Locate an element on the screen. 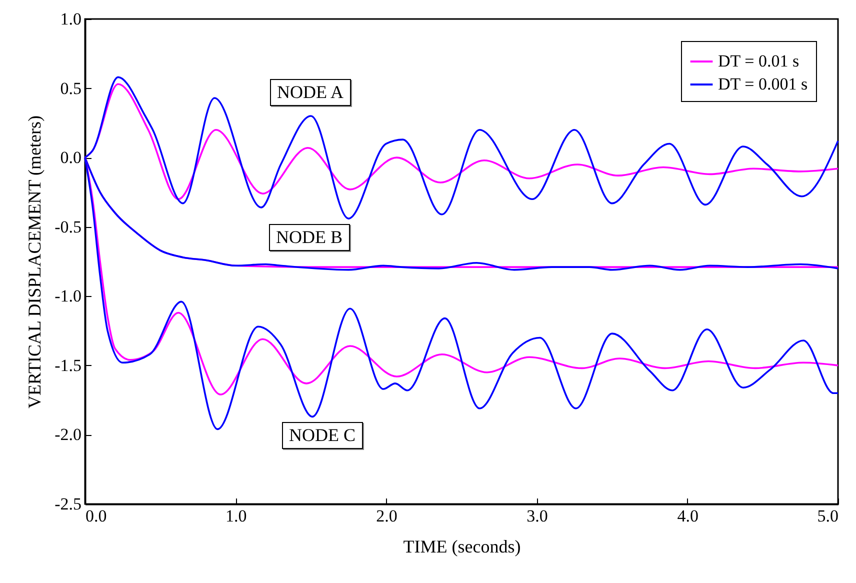 The width and height of the screenshot is (856, 583). x-tick-label: 1.0 is located at coordinates (236, 516).